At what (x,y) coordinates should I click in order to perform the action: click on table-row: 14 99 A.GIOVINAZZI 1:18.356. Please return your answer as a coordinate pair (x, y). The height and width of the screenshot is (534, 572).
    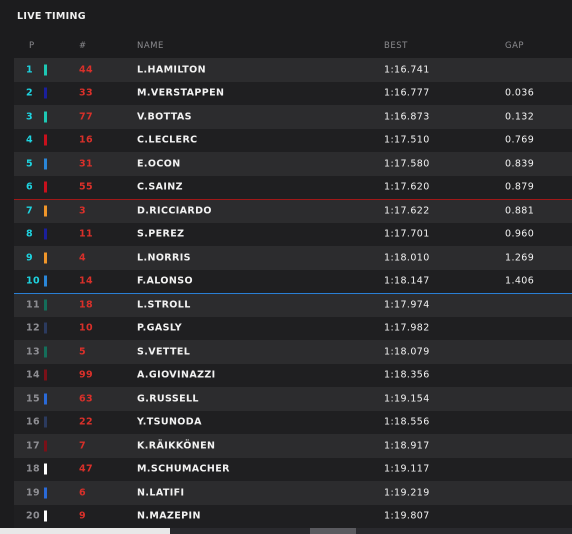
    Looking at the image, I should click on (293, 375).